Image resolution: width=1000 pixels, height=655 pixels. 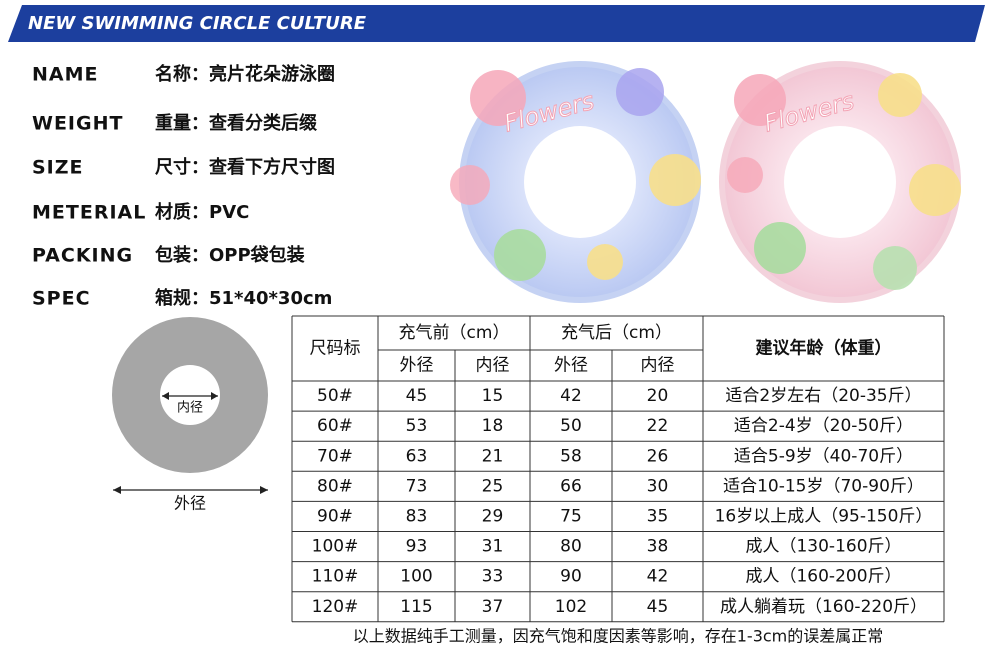 What do you see at coordinates (571, 516) in the screenshot?
I see `table-cell: 75` at bounding box center [571, 516].